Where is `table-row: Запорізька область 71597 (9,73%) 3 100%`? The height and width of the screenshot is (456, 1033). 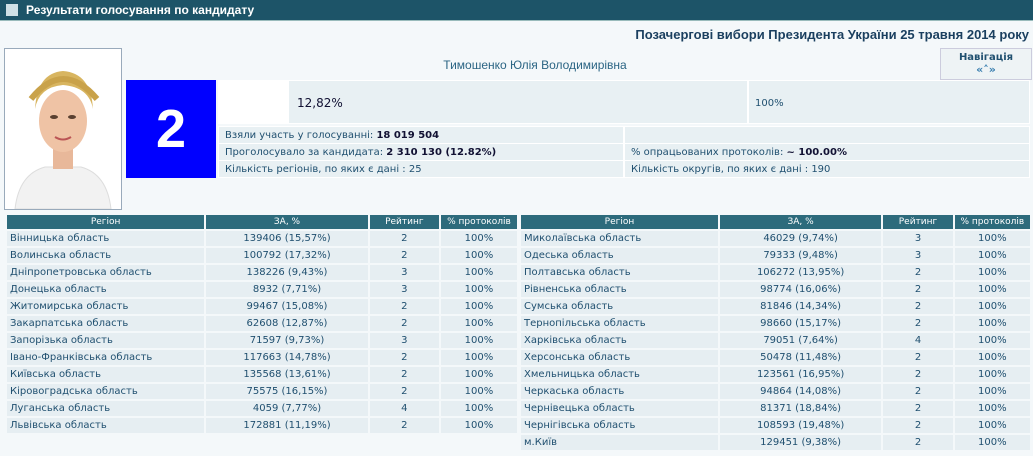 table-row: Запорізька область 71597 (9,73%) 3 100% is located at coordinates (262, 340).